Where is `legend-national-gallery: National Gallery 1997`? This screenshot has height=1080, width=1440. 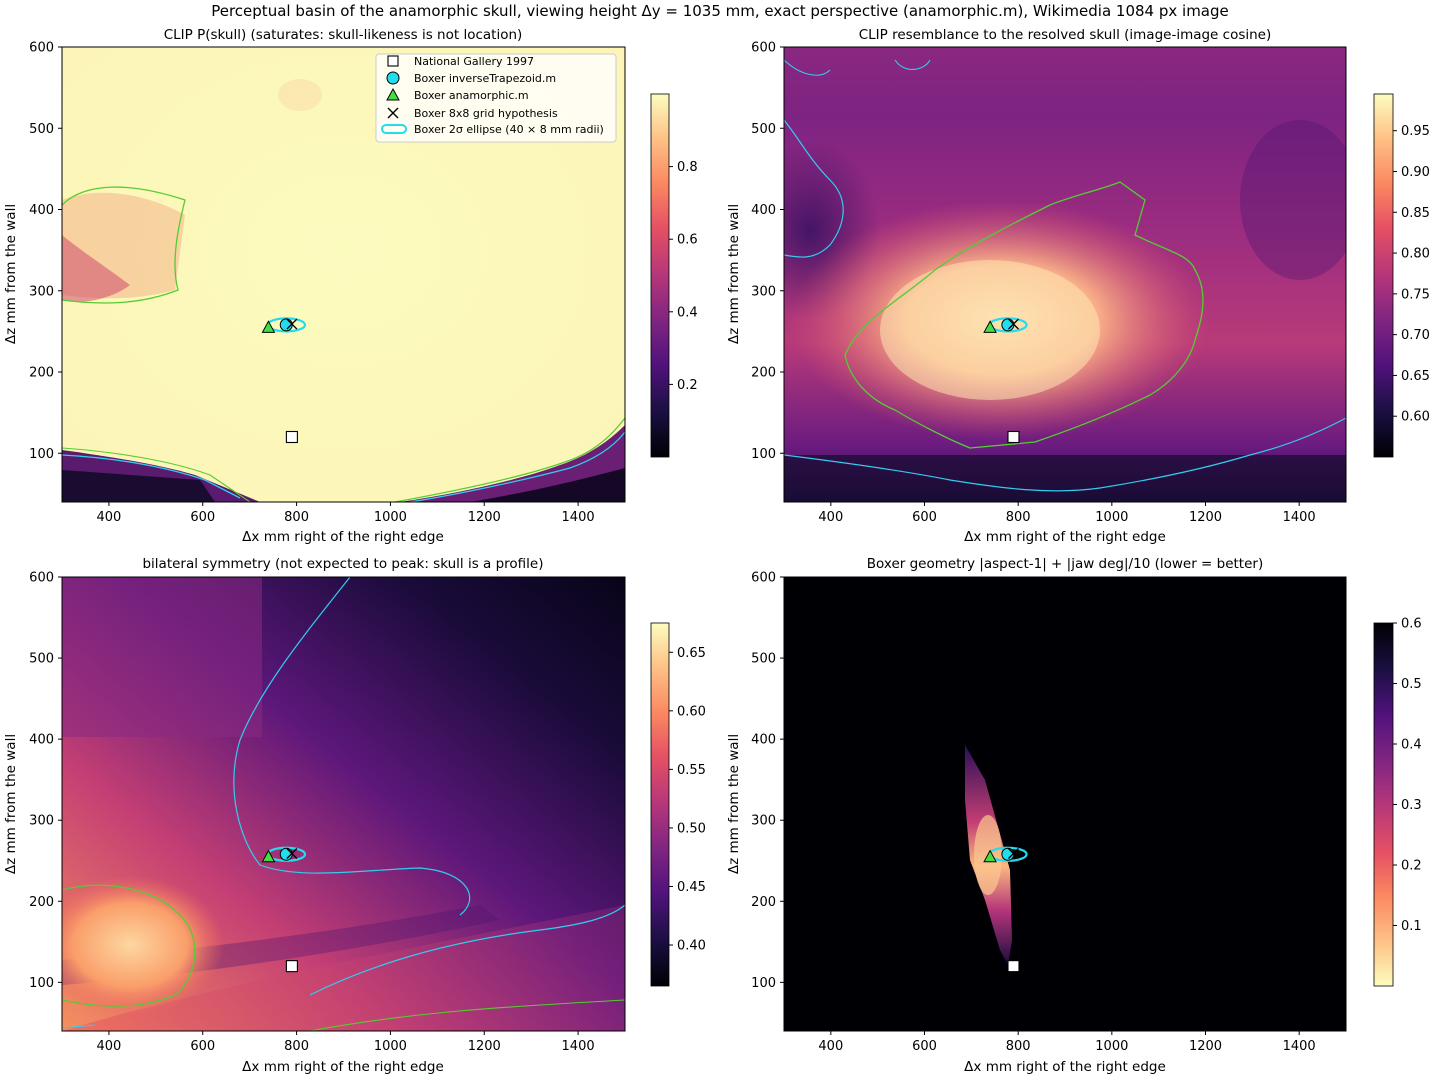
legend-national-gallery: National Gallery 1997 is located at coordinates (474, 61).